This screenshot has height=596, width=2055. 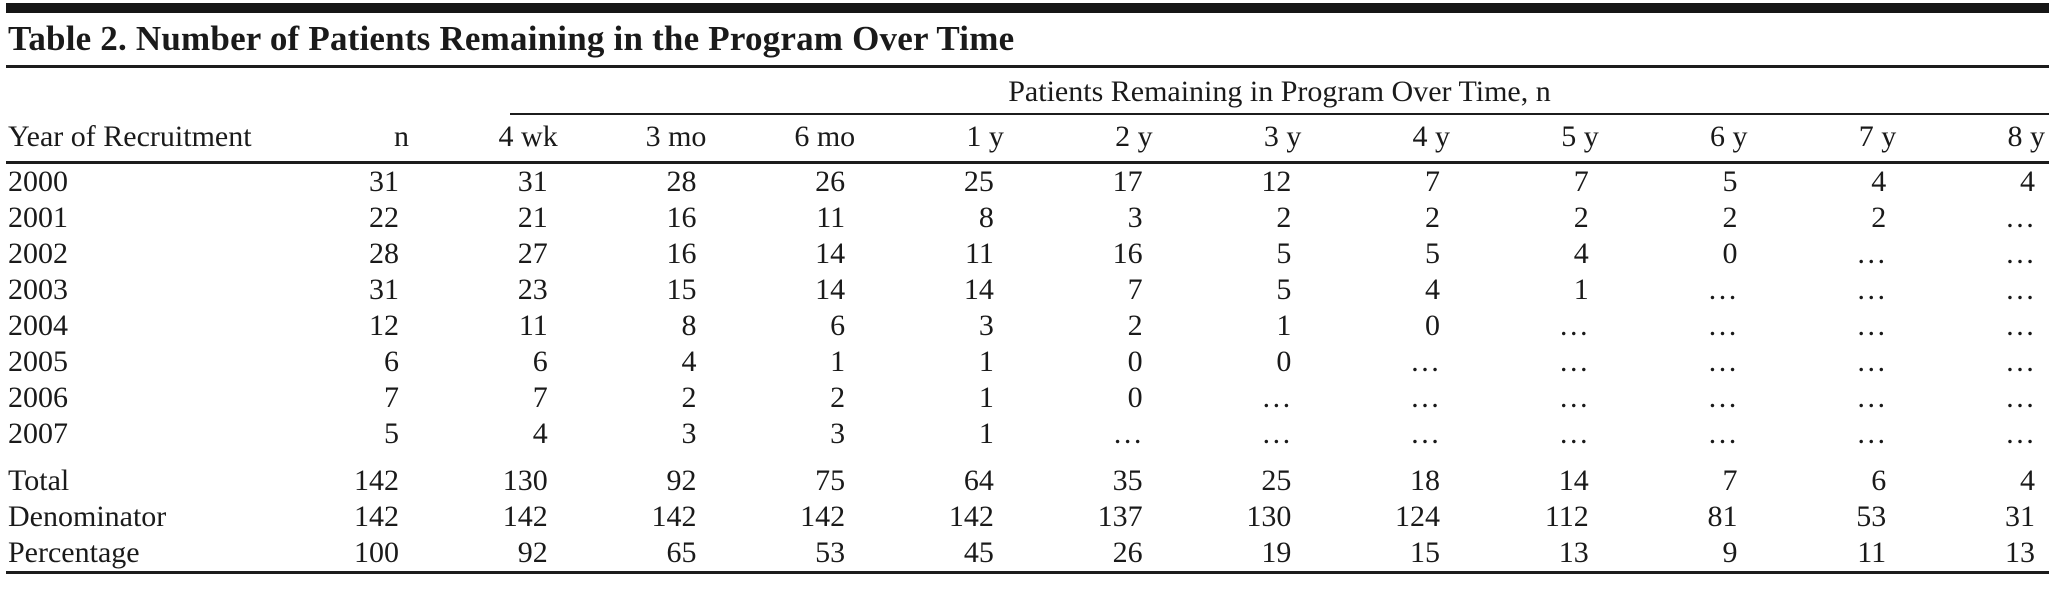 I want to click on data-cell: 14, so click(x=830, y=289).